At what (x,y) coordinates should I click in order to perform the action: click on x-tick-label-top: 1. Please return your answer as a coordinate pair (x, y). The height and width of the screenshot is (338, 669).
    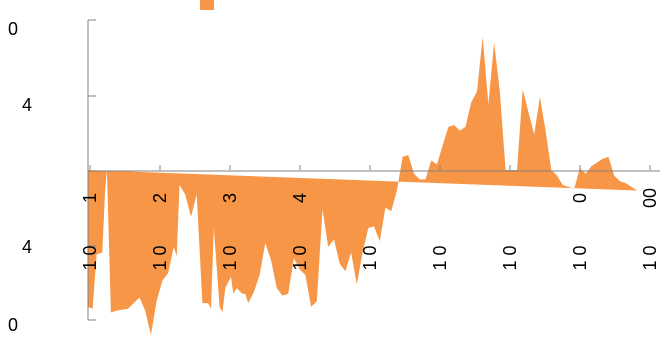
    Looking at the image, I should click on (90, 198).